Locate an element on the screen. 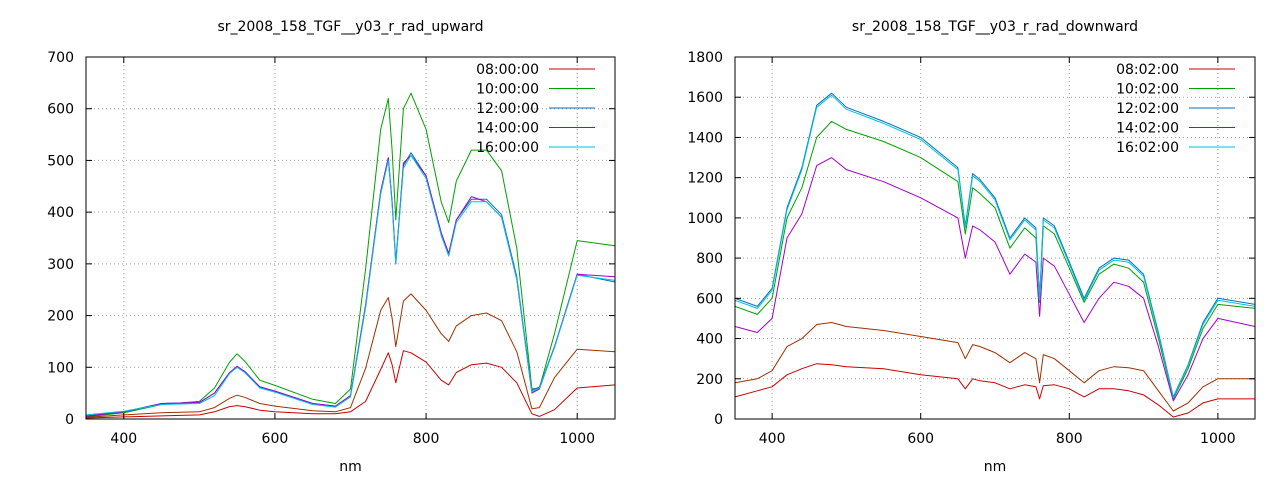  y-tick-label: 800 is located at coordinates (709, 259).